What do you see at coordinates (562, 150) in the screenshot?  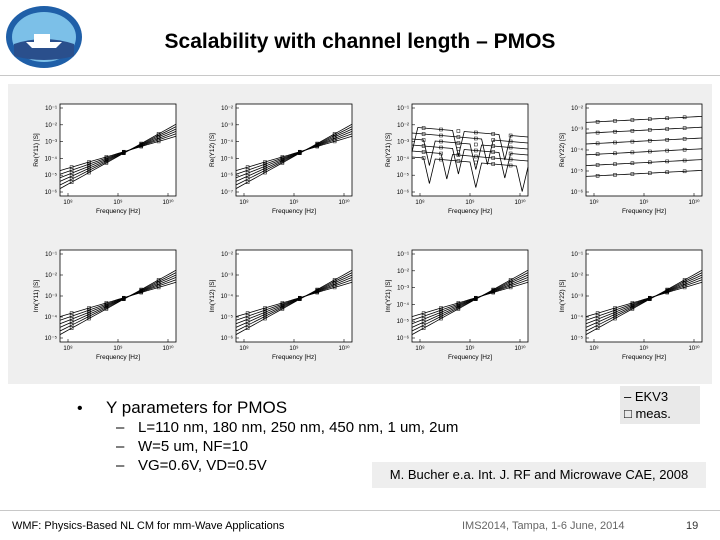 I see `y-axis-label: Re(Y22) [S]` at bounding box center [562, 150].